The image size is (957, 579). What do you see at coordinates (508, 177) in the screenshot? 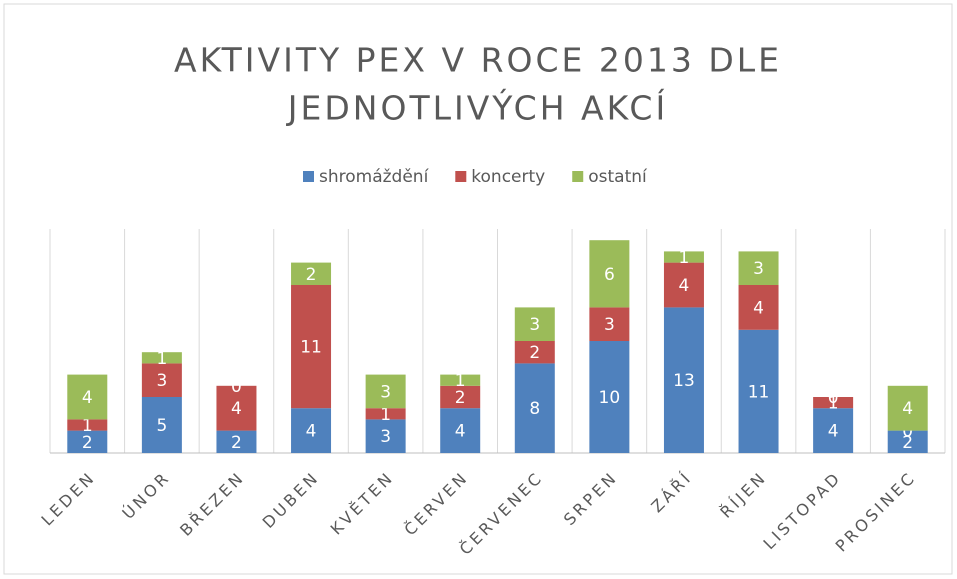
I see `legend-label: koncerty` at bounding box center [508, 177].